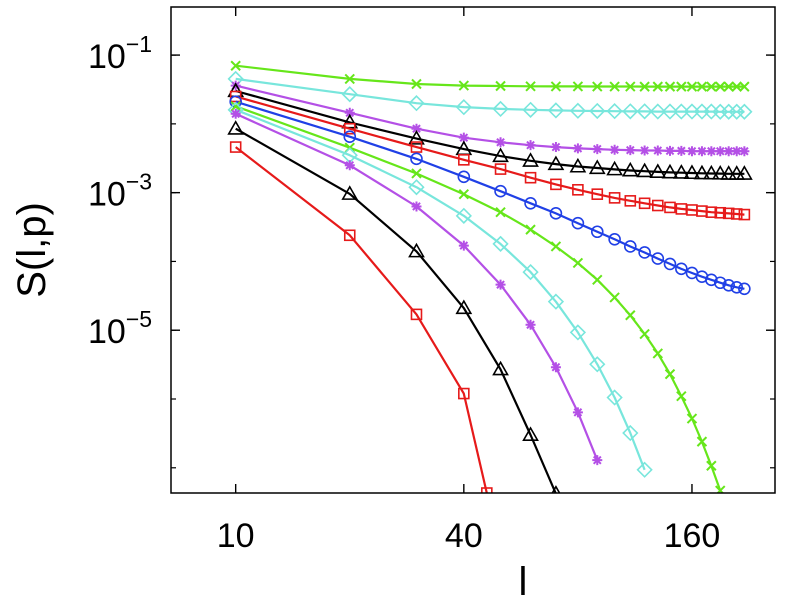  What do you see at coordinates (139, 182) in the screenshot?
I see `y-tick-label-exponent: −3` at bounding box center [139, 182].